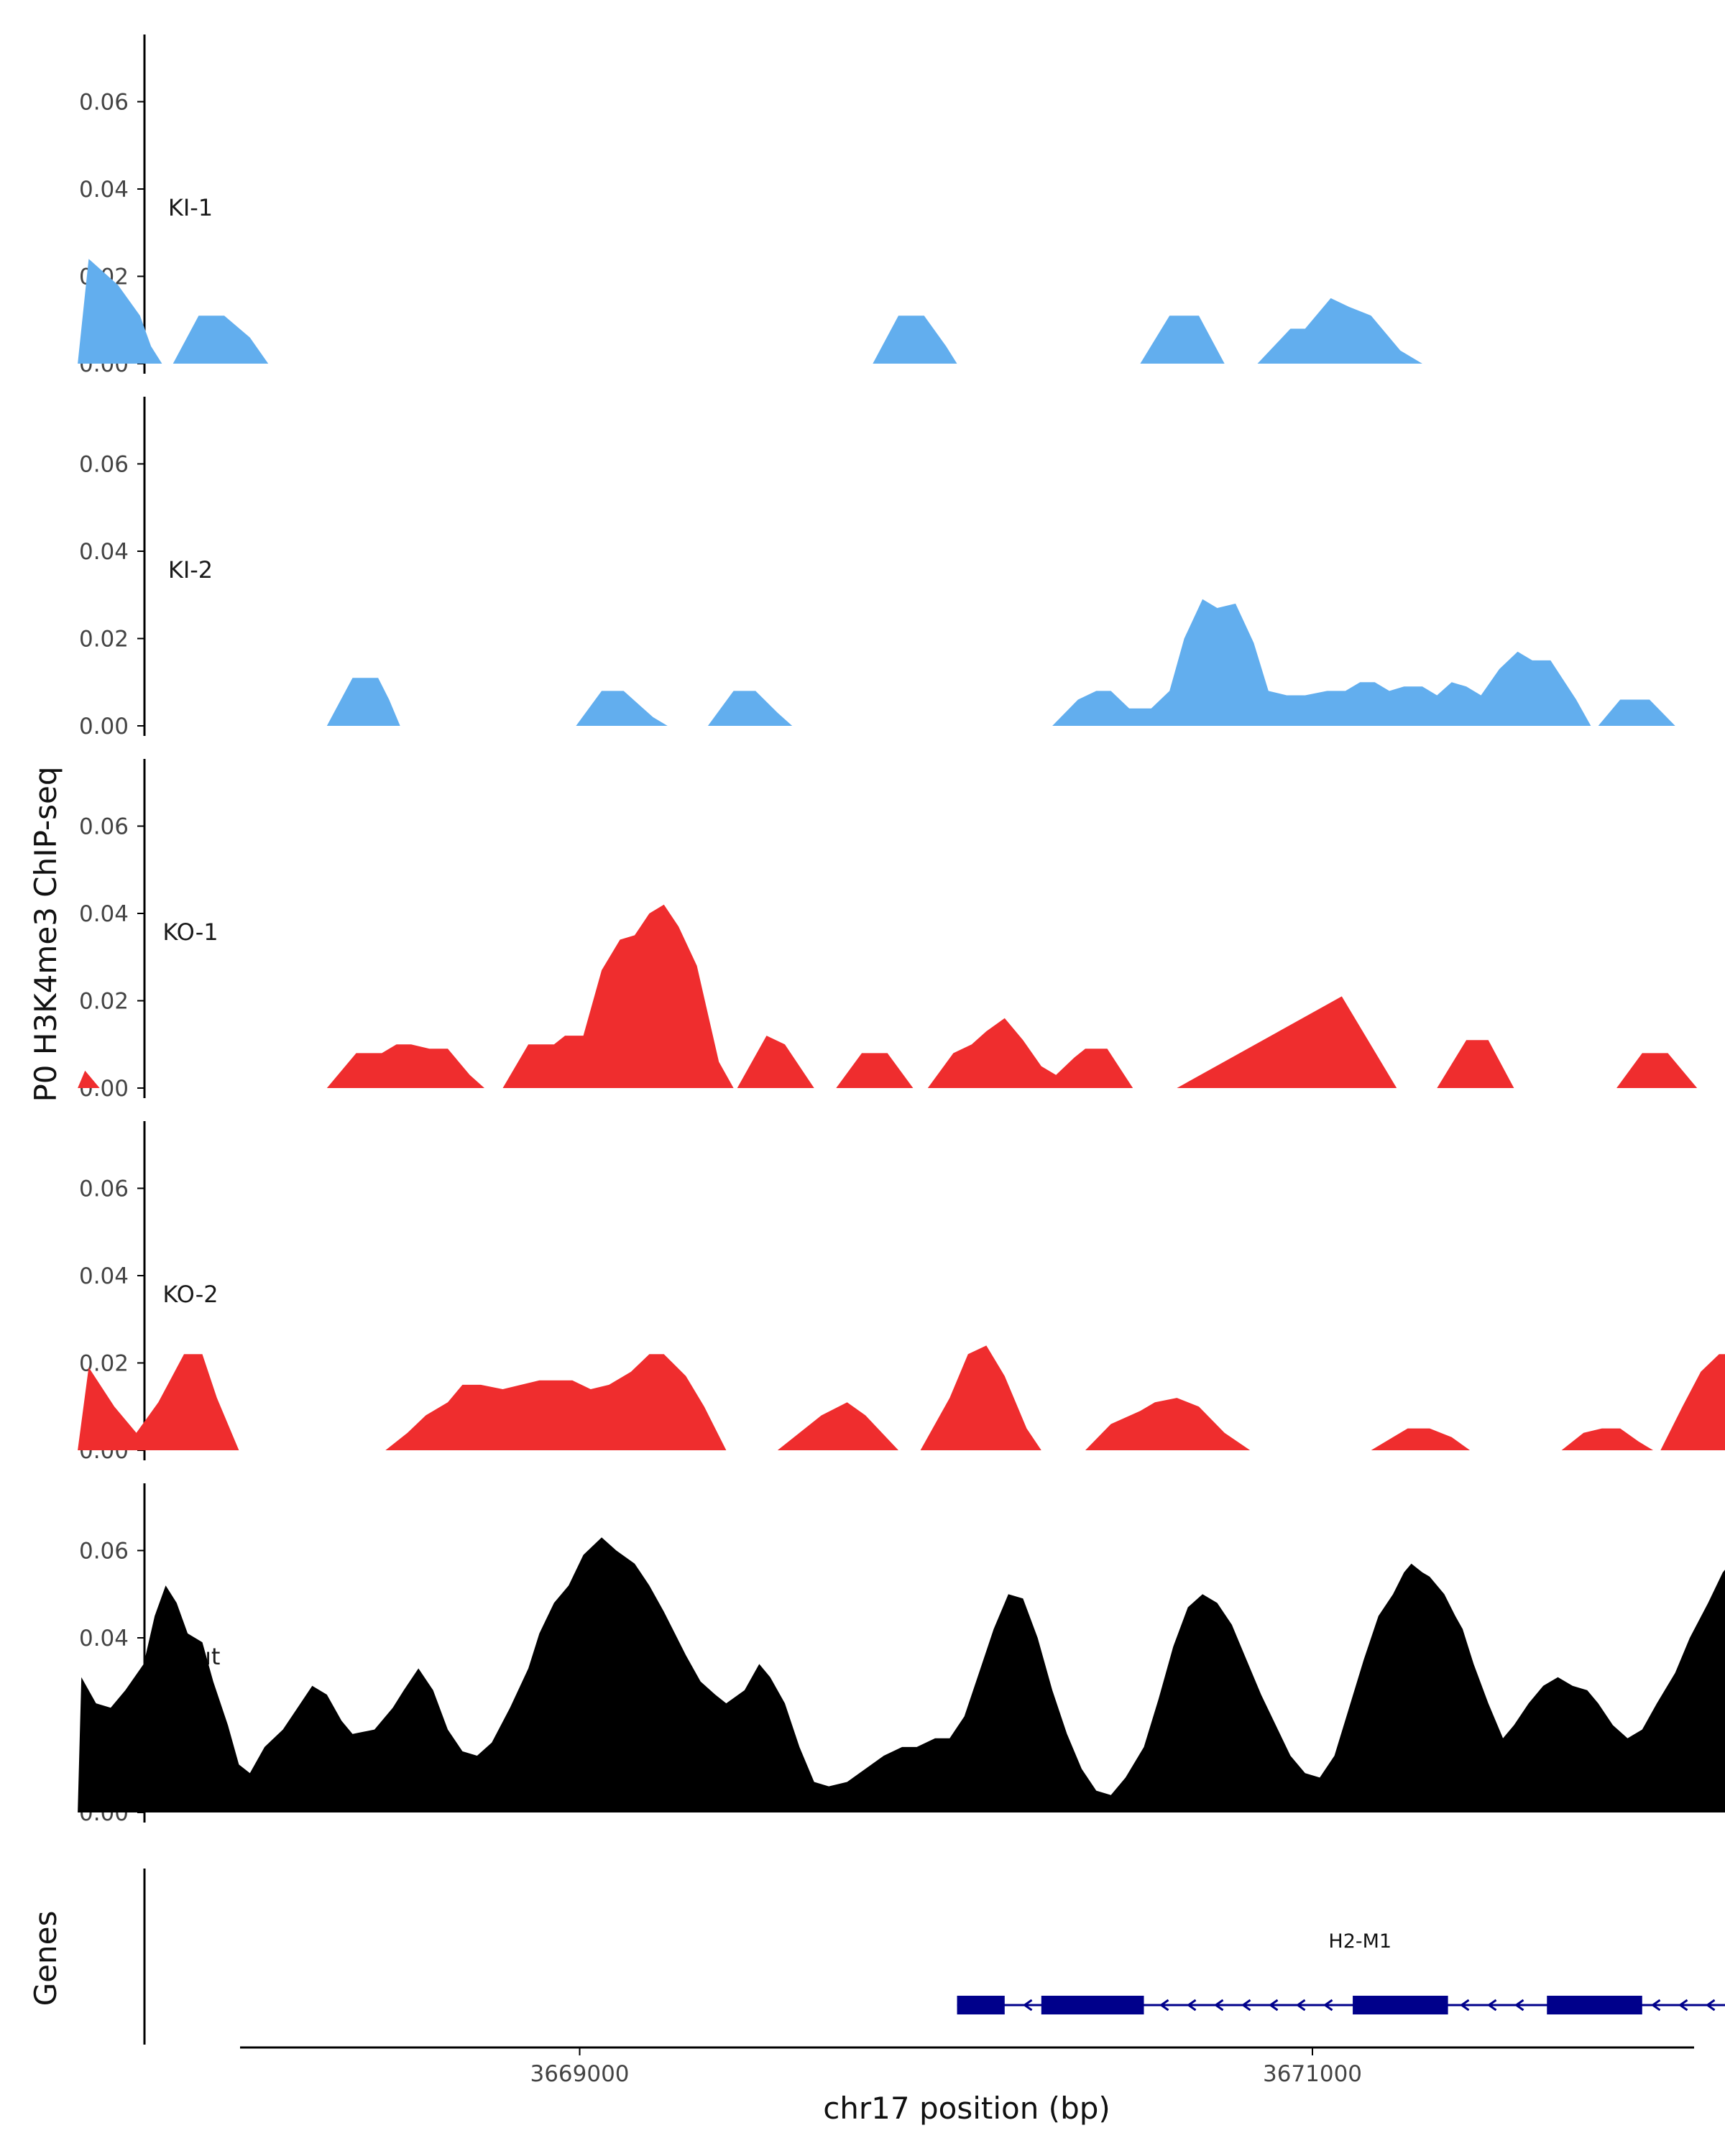  I want to click on gene-name-label: H2-M1, so click(1360, 1941).